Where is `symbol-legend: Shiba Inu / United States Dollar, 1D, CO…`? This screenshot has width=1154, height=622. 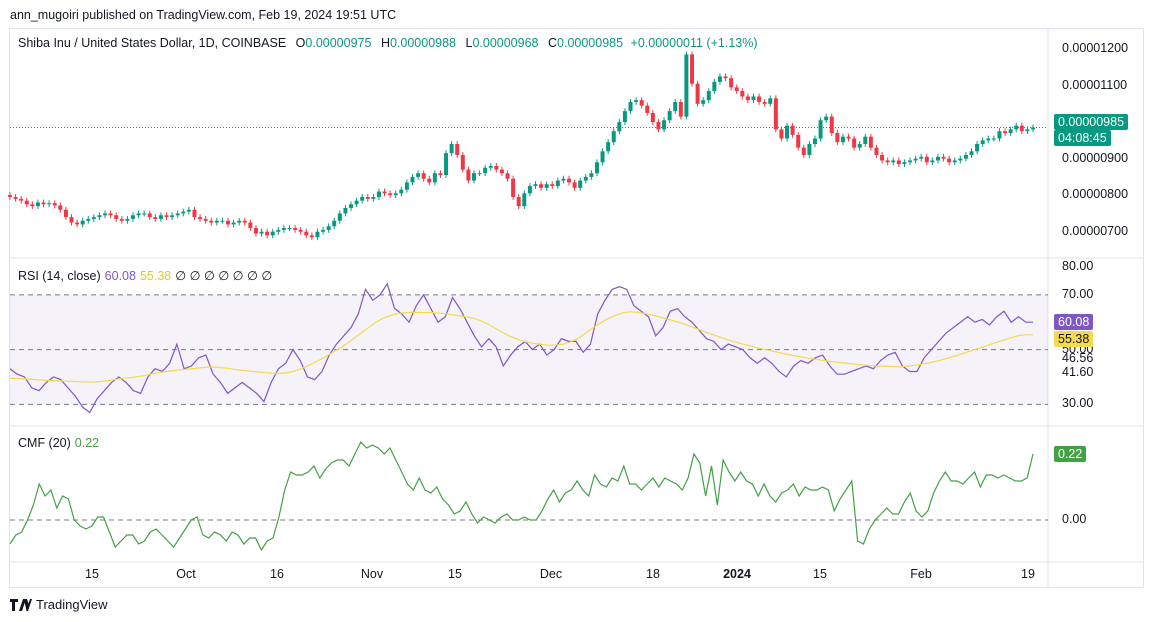 symbol-legend: Shiba Inu / United States Dollar, 1D, CO… is located at coordinates (388, 43).